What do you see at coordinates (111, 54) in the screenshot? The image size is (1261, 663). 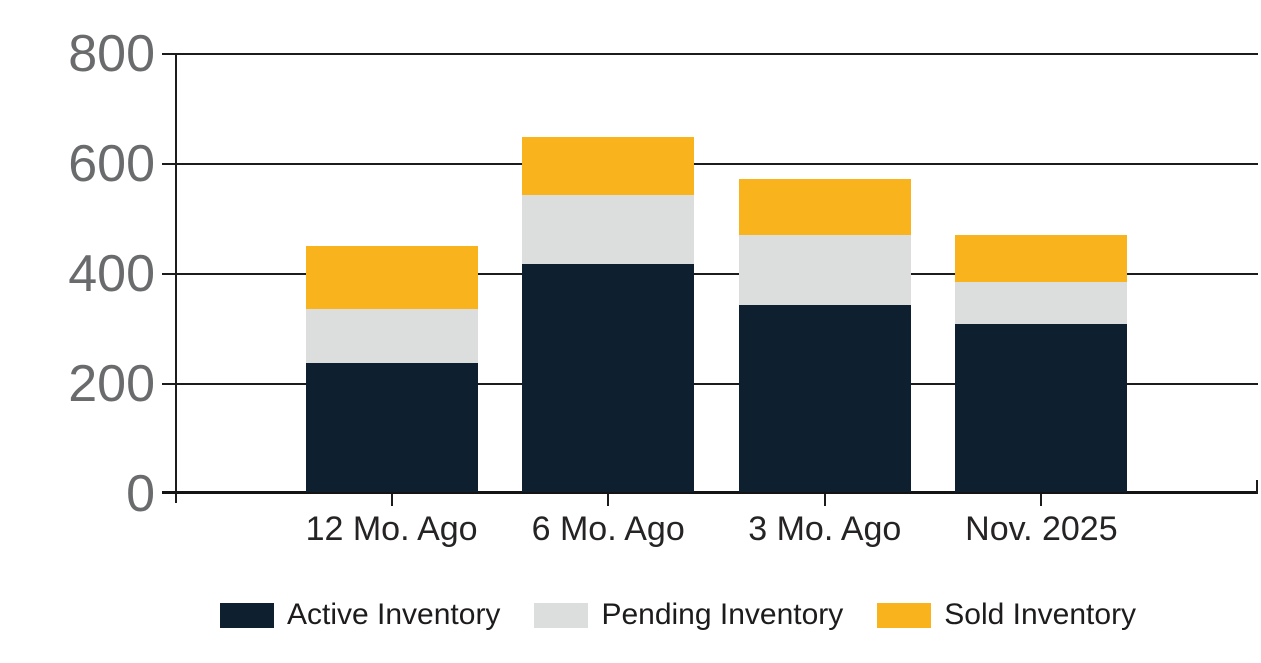 I see `y-tick-label-800: 800` at bounding box center [111, 54].